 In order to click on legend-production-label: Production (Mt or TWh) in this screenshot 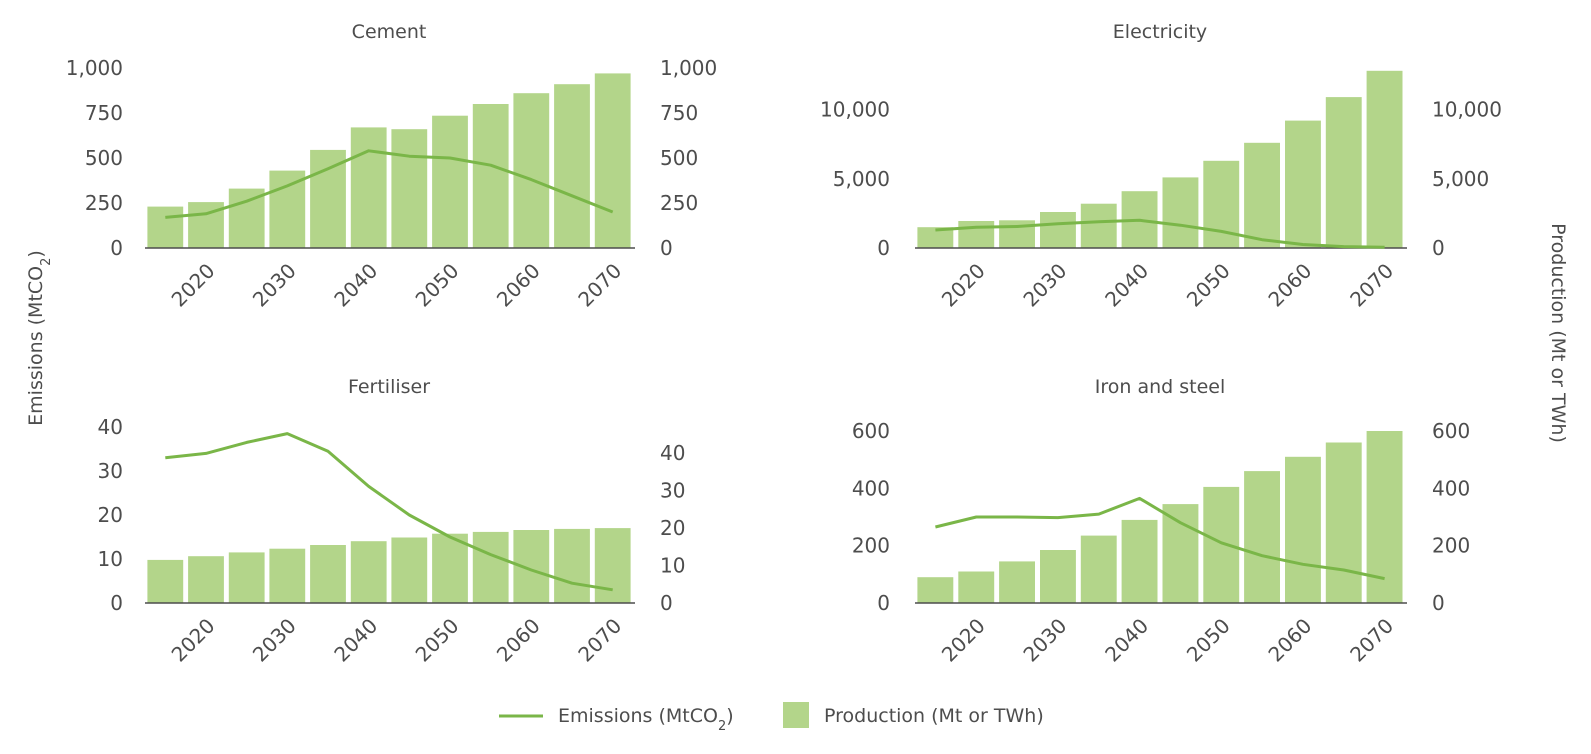, I will do `click(934, 716)`.